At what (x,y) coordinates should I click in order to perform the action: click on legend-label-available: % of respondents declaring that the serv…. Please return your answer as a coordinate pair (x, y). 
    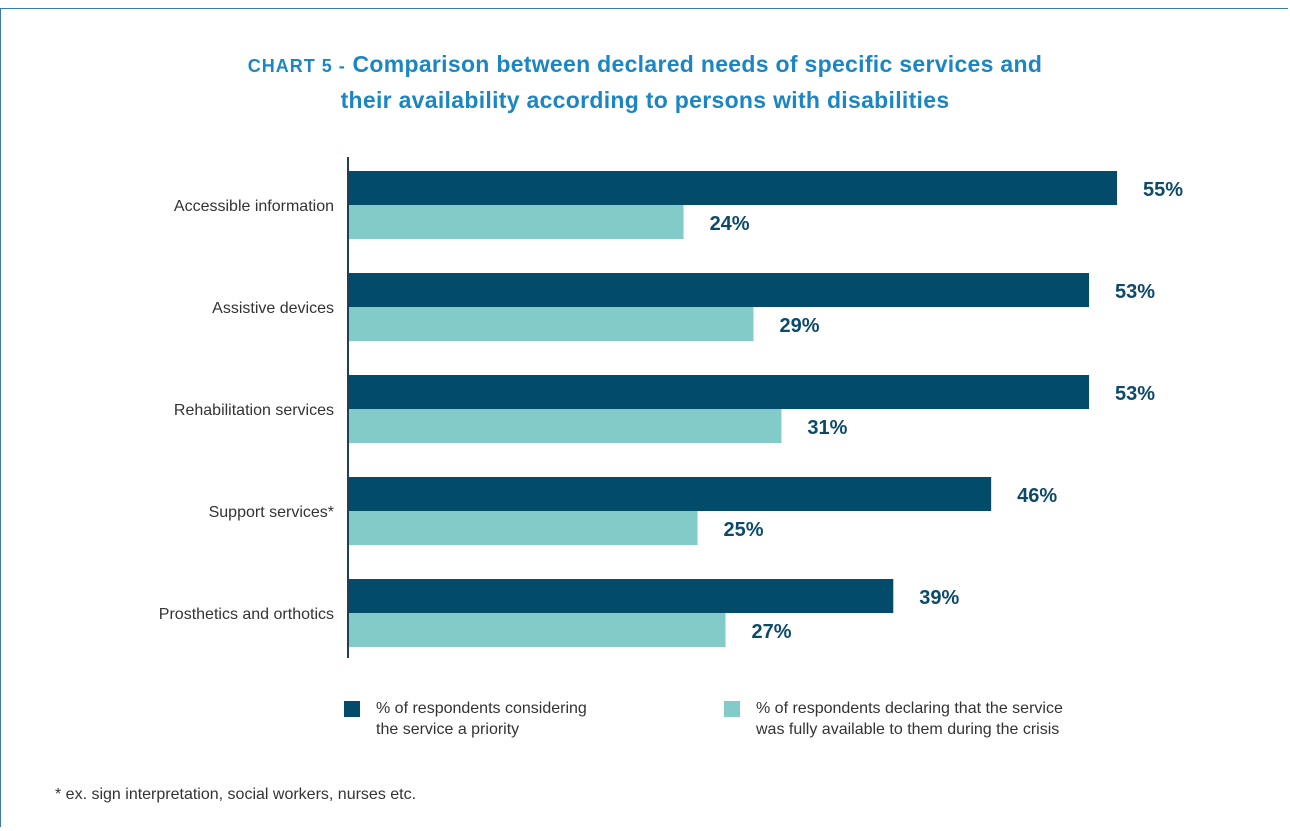
    Looking at the image, I should click on (909, 719).